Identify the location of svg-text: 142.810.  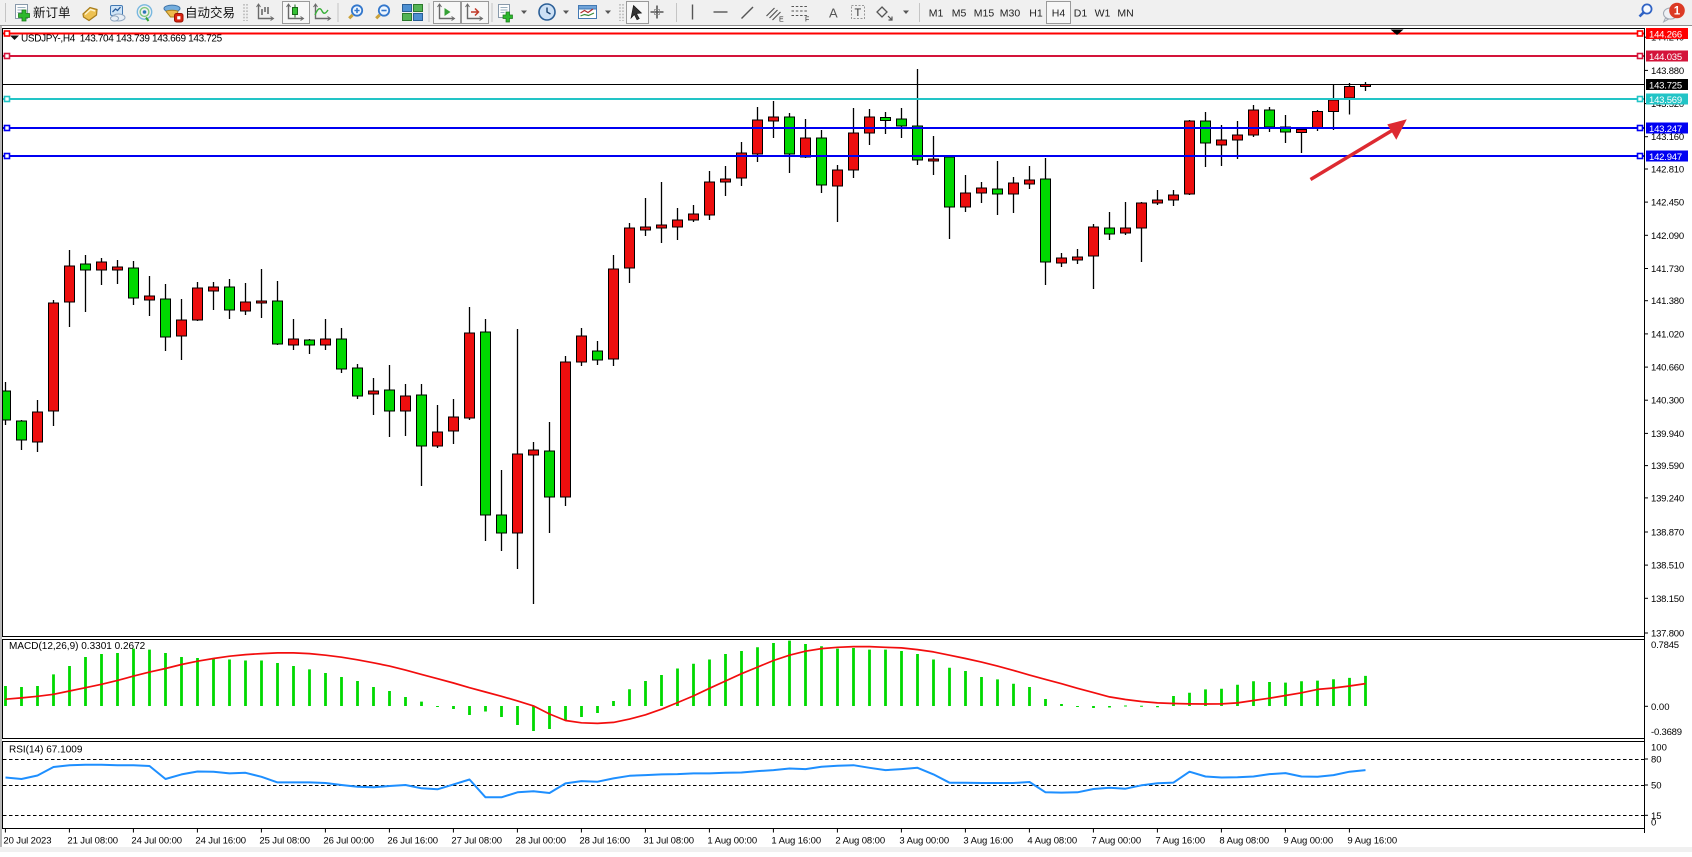
(1667, 170).